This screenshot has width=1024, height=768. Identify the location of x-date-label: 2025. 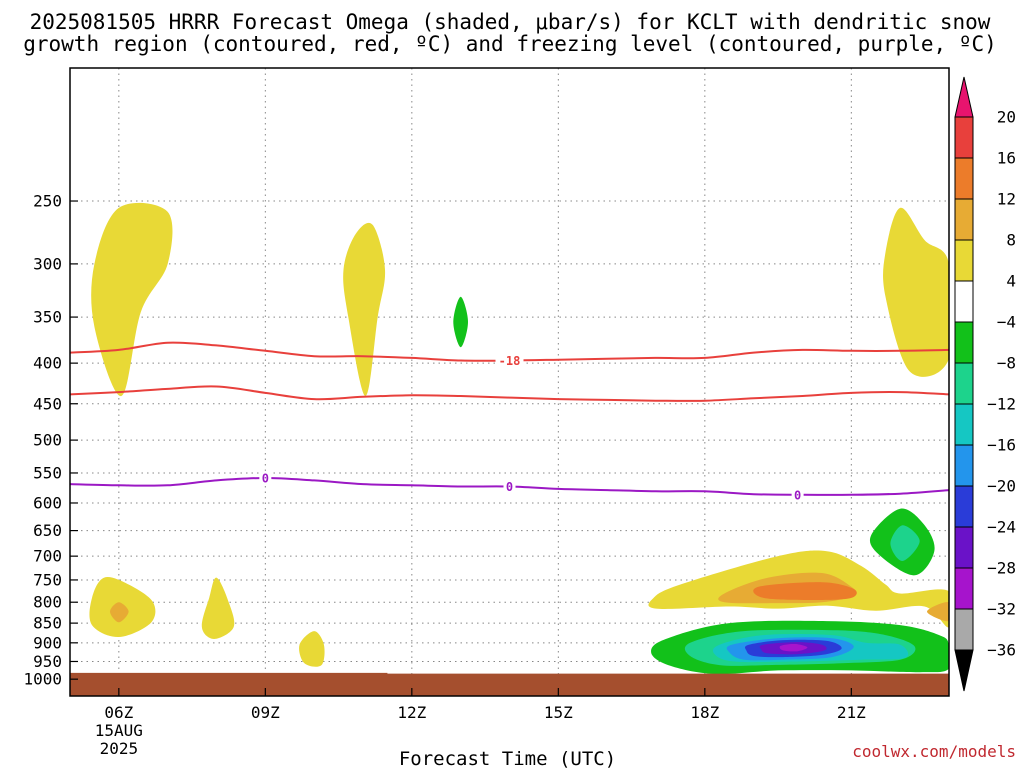
(119, 748).